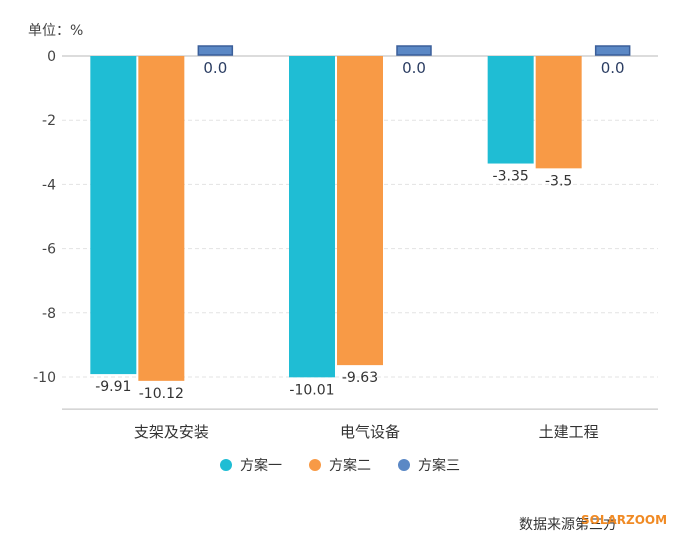 This screenshot has width=680, height=553. Describe the element at coordinates (171, 432) in the screenshot. I see `category-label: 支架及安装` at that location.